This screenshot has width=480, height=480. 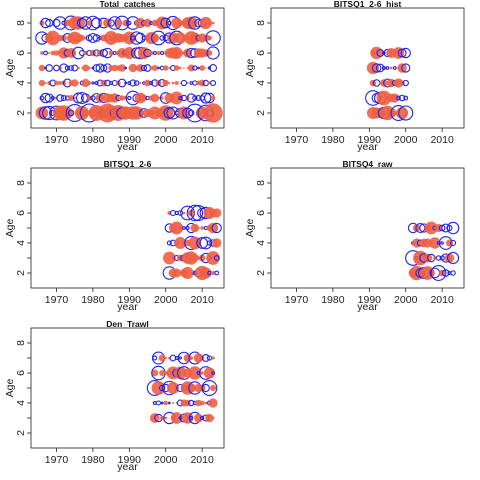 I want to click on panel-title: BITSQ4_raw, so click(x=367, y=164).